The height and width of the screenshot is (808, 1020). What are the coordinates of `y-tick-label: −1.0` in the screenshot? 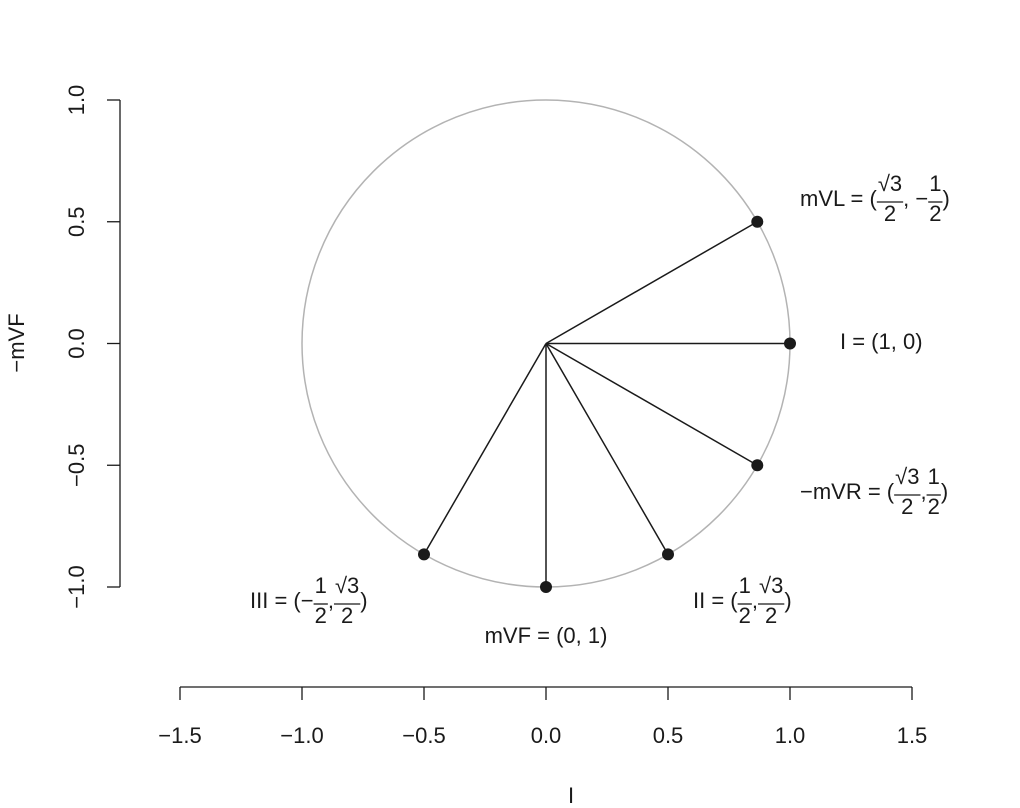 It's located at (76, 586).